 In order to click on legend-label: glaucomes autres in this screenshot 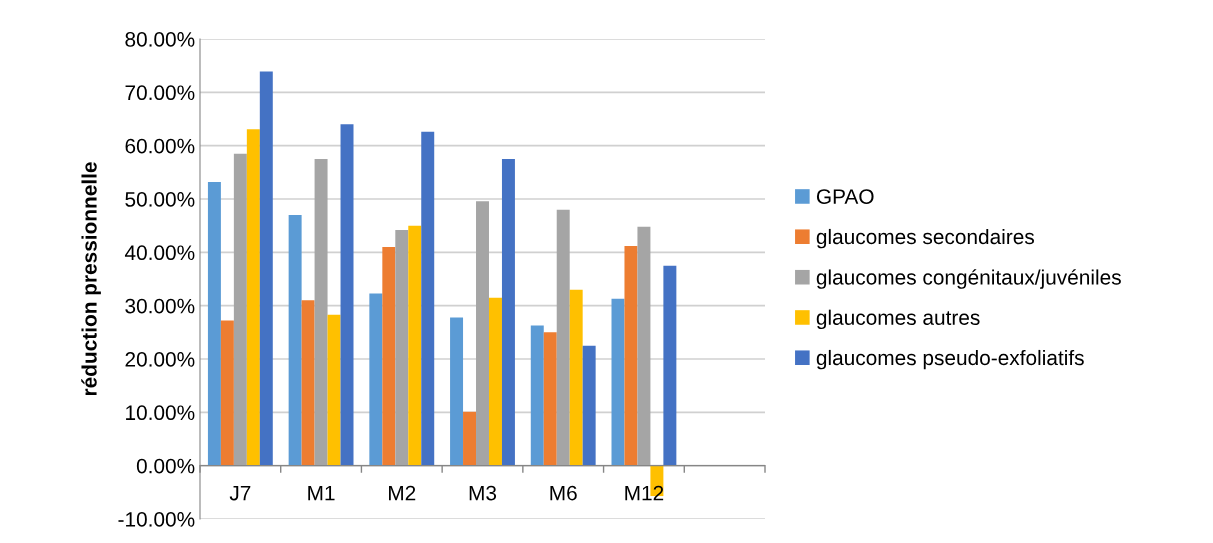, I will do `click(898, 319)`.